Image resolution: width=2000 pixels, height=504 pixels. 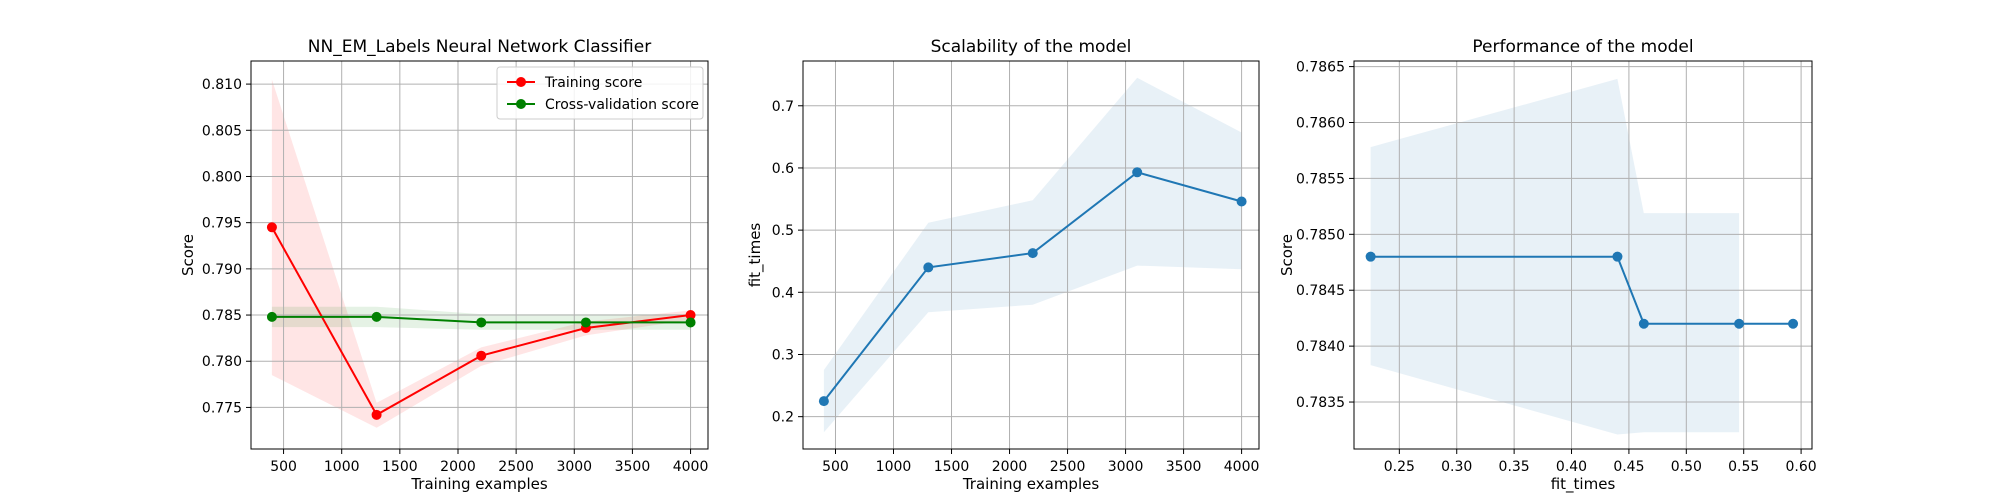 What do you see at coordinates (1583, 484) in the screenshot?
I see `x-axis-label: fit_times` at bounding box center [1583, 484].